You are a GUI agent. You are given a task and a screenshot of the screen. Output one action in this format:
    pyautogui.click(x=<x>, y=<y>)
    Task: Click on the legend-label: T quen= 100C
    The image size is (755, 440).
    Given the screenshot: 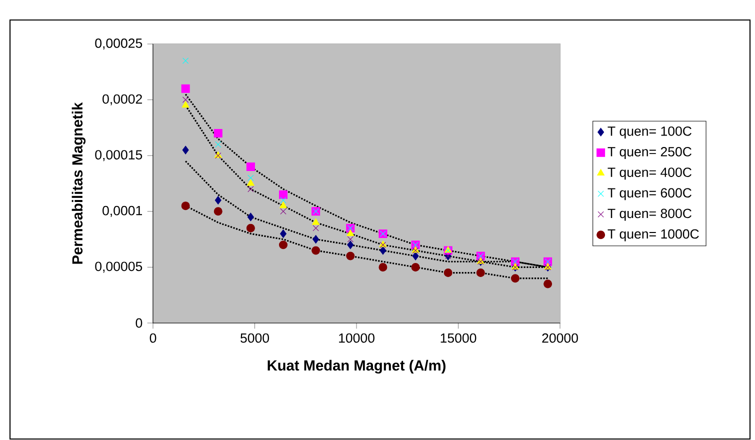 What is the action you would take?
    pyautogui.click(x=650, y=132)
    